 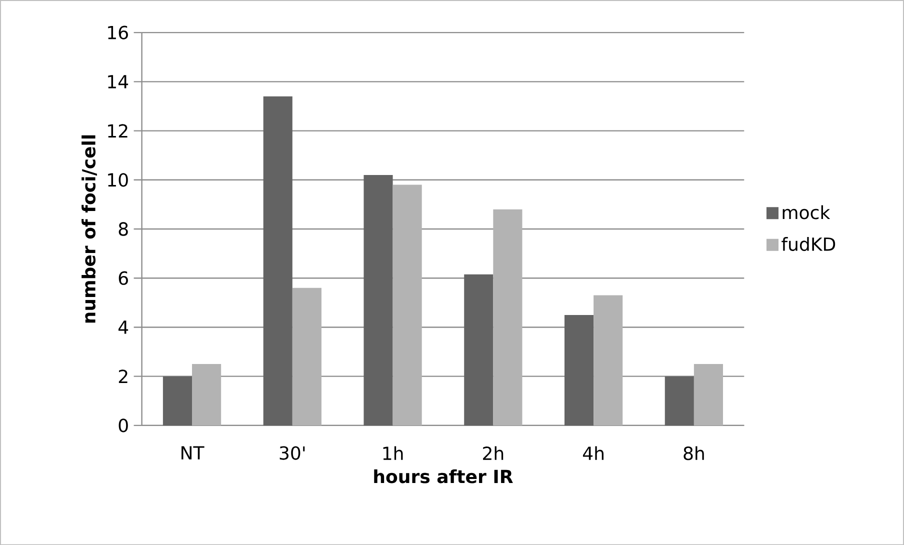 What do you see at coordinates (123, 278) in the screenshot?
I see `y-tick-label: 6` at bounding box center [123, 278].